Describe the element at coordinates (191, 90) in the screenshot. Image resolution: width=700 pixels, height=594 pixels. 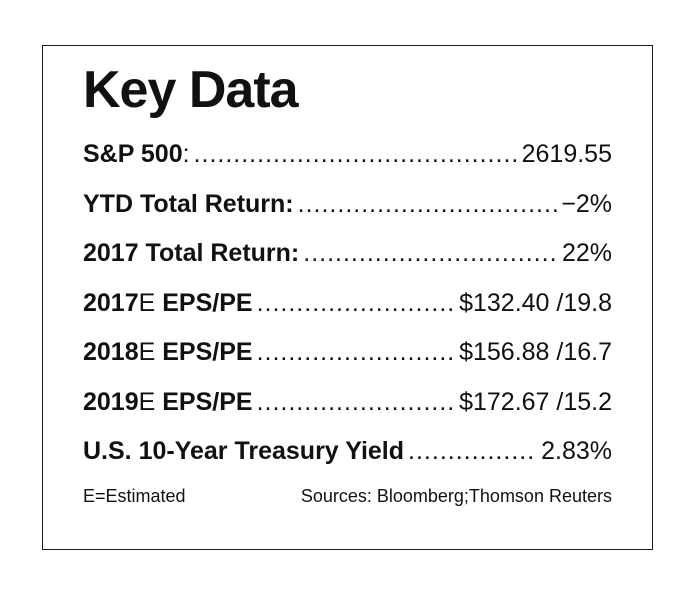
I see `box-title: Key Data` at that location.